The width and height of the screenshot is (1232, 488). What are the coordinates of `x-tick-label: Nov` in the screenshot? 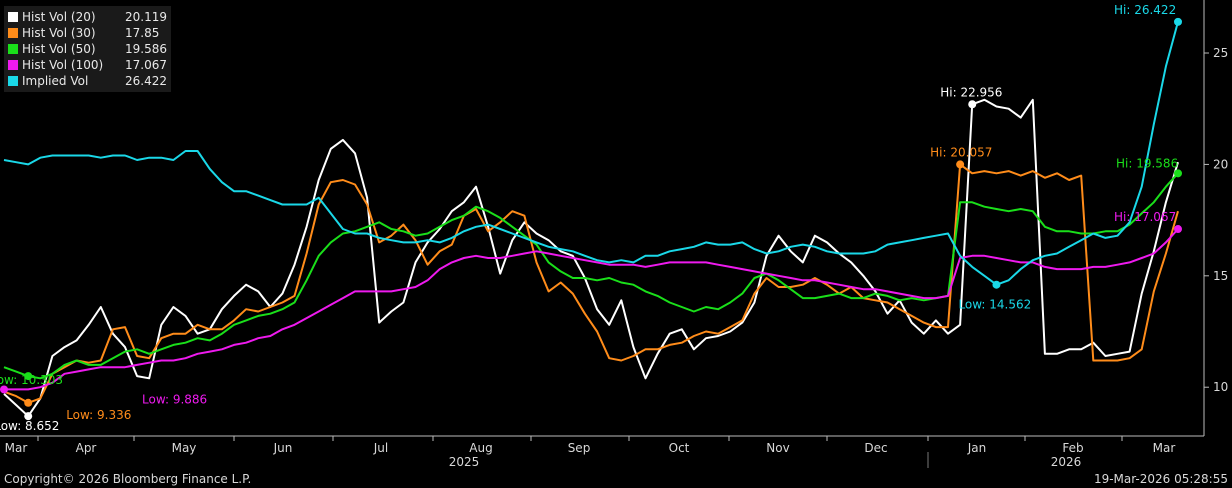 It's located at (777, 448).